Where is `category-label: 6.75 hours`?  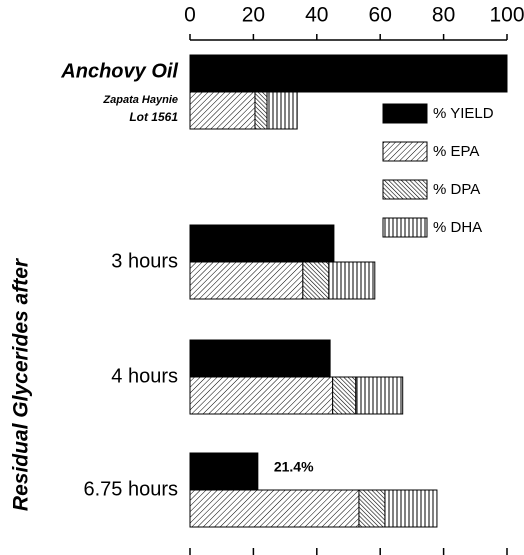
category-label: 6.75 hours is located at coordinates (130, 489).